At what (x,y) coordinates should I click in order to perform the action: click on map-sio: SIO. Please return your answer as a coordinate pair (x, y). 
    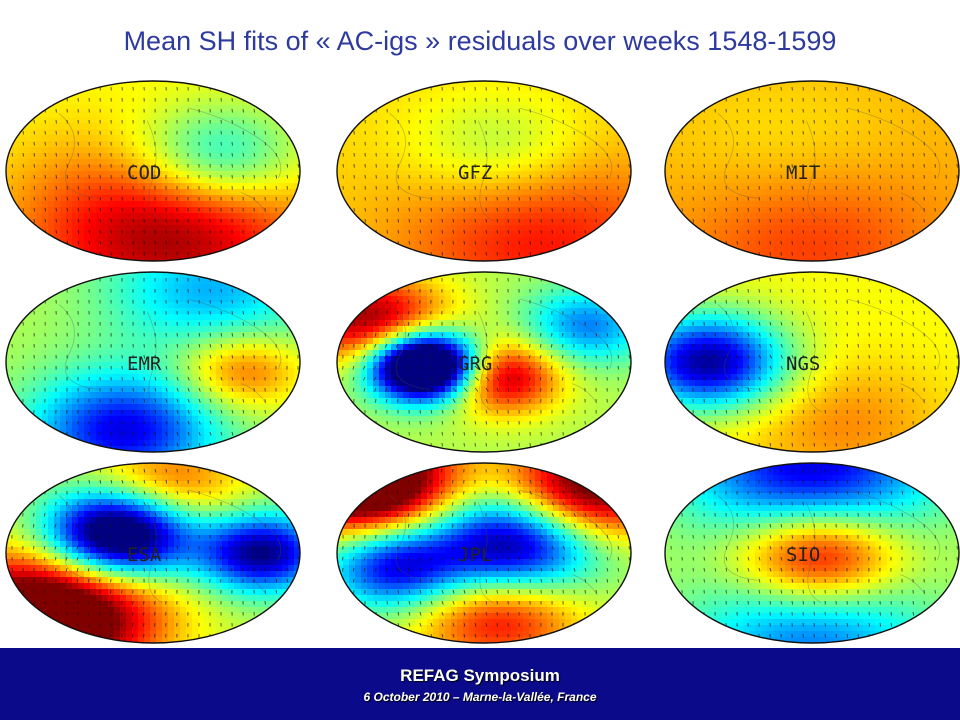
    Looking at the image, I should click on (812, 553).